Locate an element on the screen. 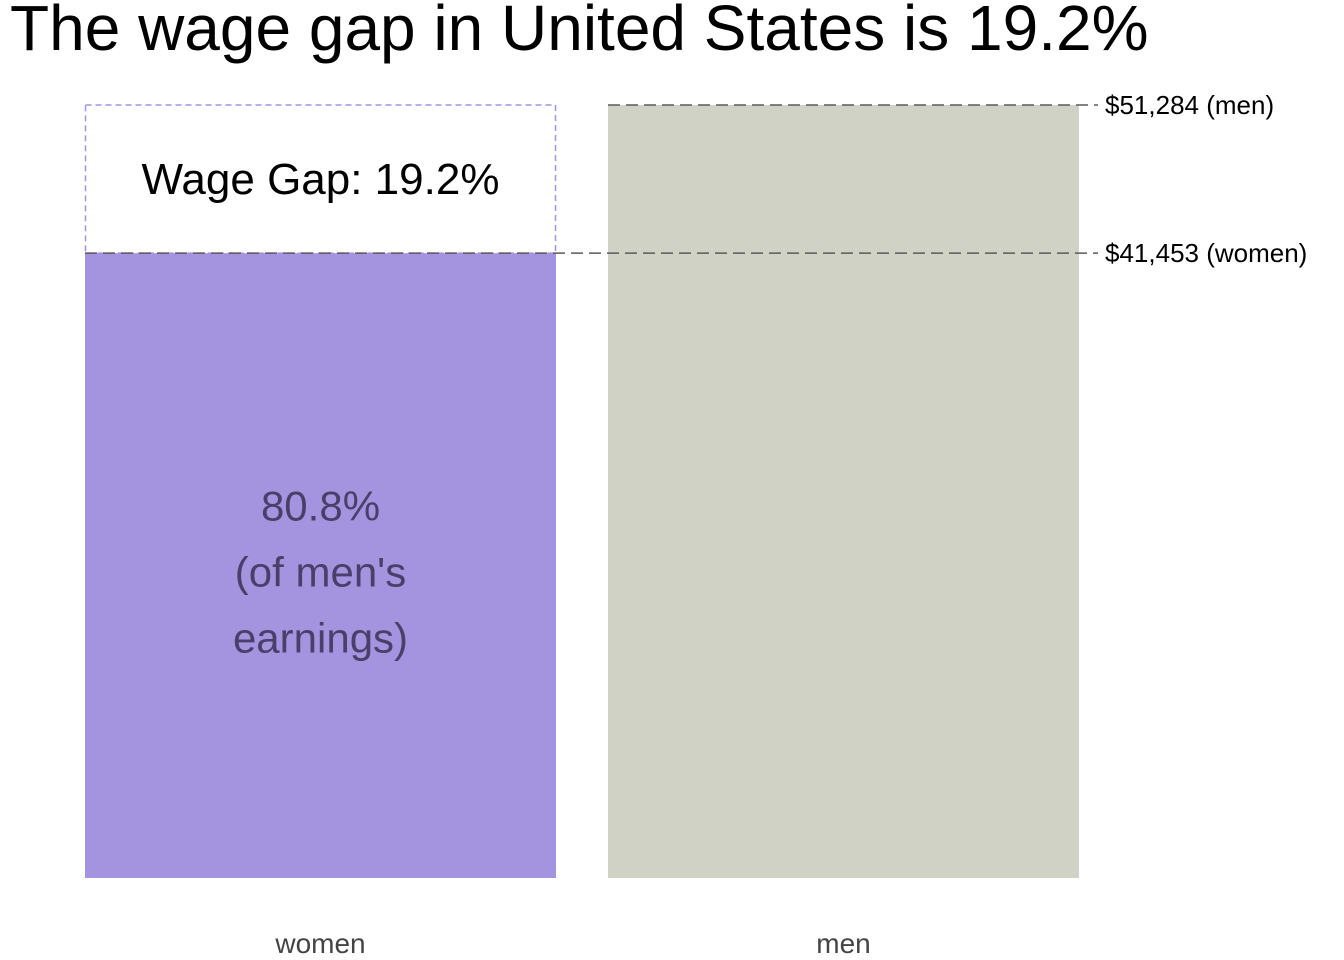 The width and height of the screenshot is (1344, 960). chart-title: The wage gap in United States is 19.2% is located at coordinates (579, 32).